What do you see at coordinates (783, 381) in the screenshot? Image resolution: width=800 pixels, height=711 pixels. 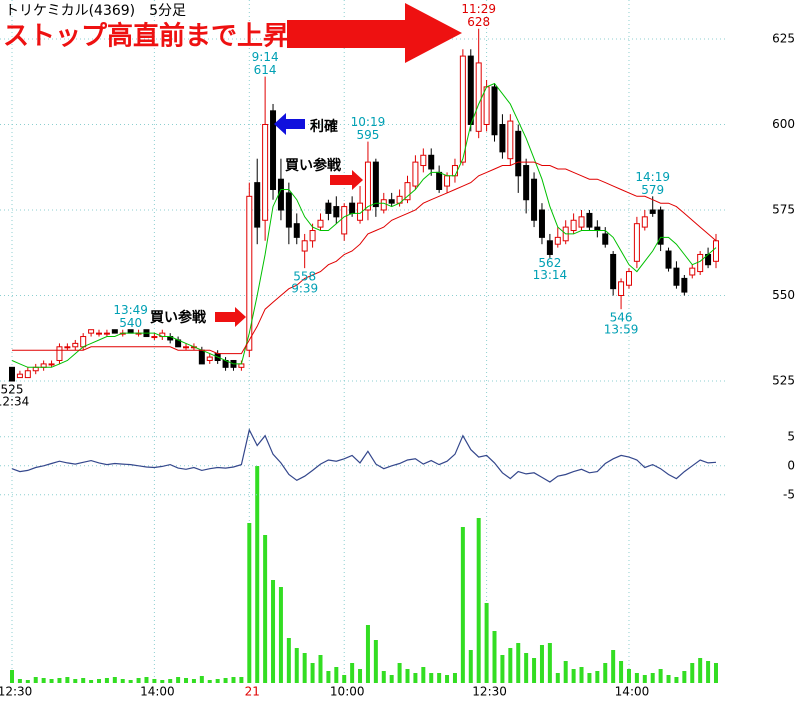 I see `y-tick-label: 525` at bounding box center [783, 381].